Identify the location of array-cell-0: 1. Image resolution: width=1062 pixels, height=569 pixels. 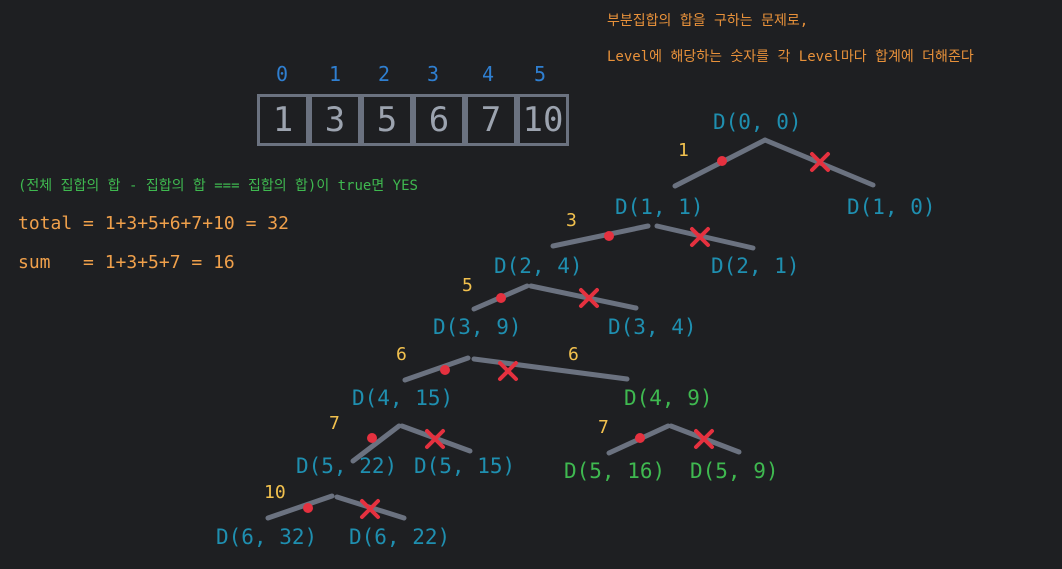
(283, 120).